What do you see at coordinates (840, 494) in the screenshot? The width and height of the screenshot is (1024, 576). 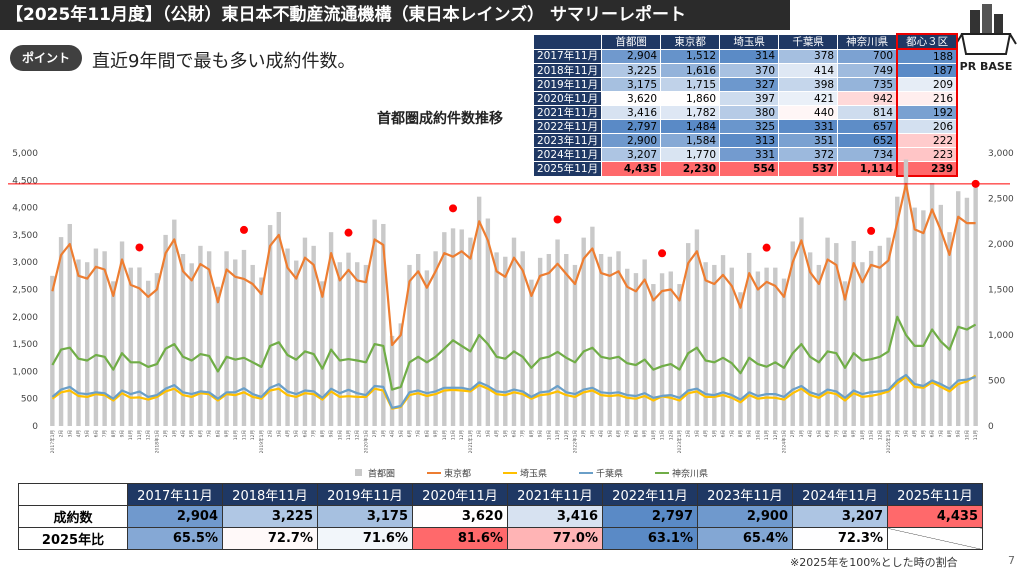 I see `column-header: 2024年11月` at bounding box center [840, 494].